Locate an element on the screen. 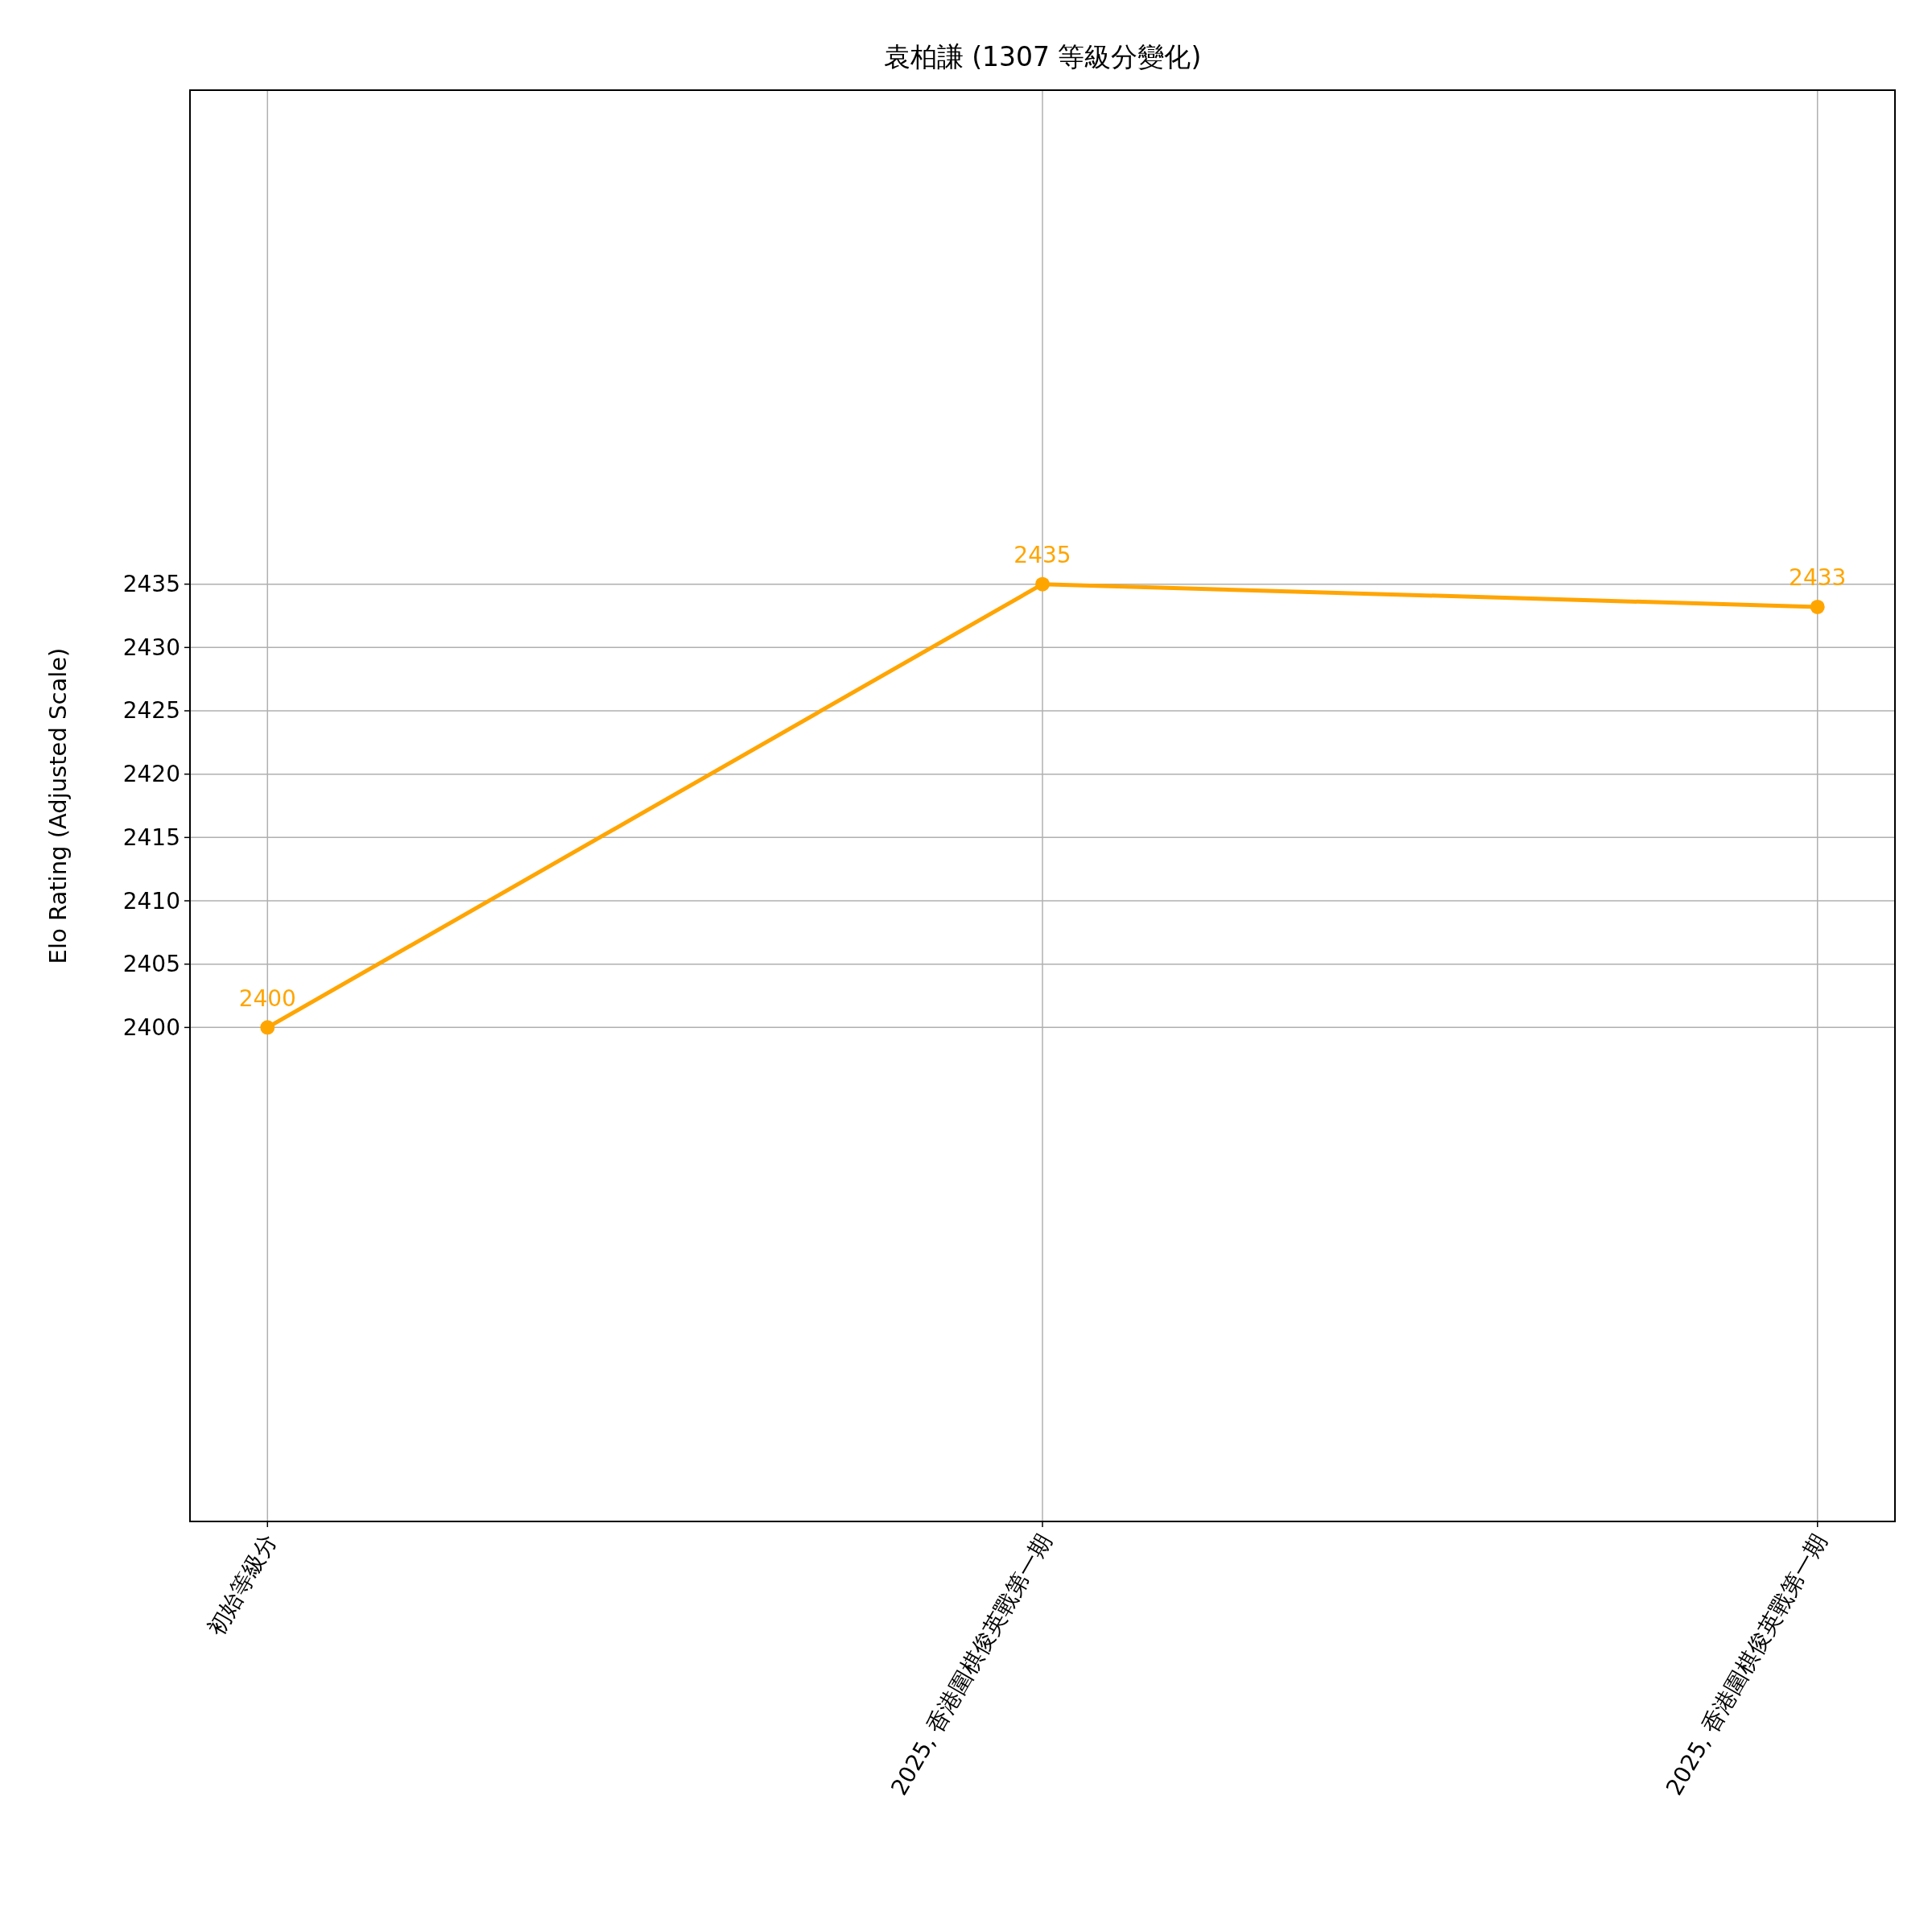 The image size is (1932, 1932). y-tick-label: 2415 is located at coordinates (151, 837).